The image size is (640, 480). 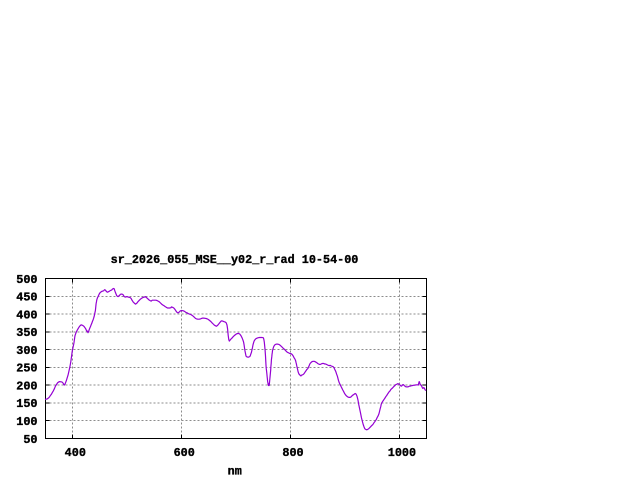 What do you see at coordinates (184, 453) in the screenshot?
I see `svg-text: 600` at bounding box center [184, 453].